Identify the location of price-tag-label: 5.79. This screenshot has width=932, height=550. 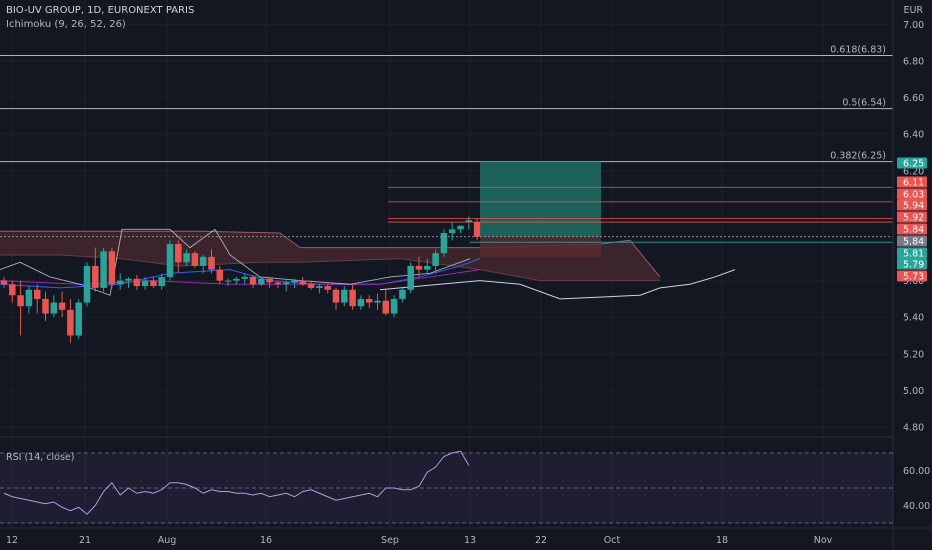
(913, 265).